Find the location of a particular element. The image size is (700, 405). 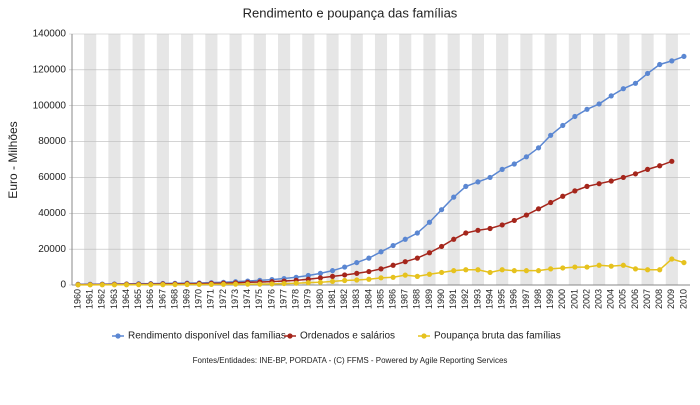

x-tick-label: 1967 is located at coordinates (162, 299).